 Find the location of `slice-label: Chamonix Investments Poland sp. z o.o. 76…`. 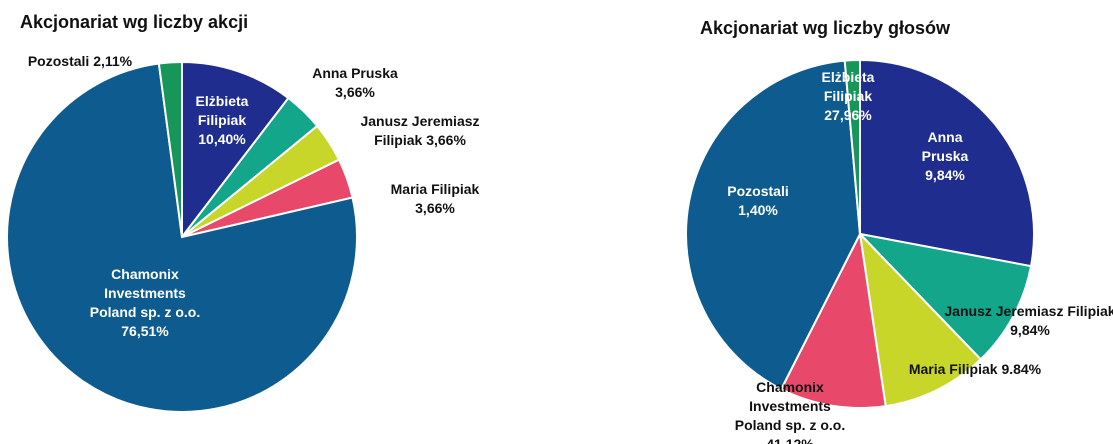

slice-label: Chamonix Investments Poland sp. z o.o. 76… is located at coordinates (145, 303).